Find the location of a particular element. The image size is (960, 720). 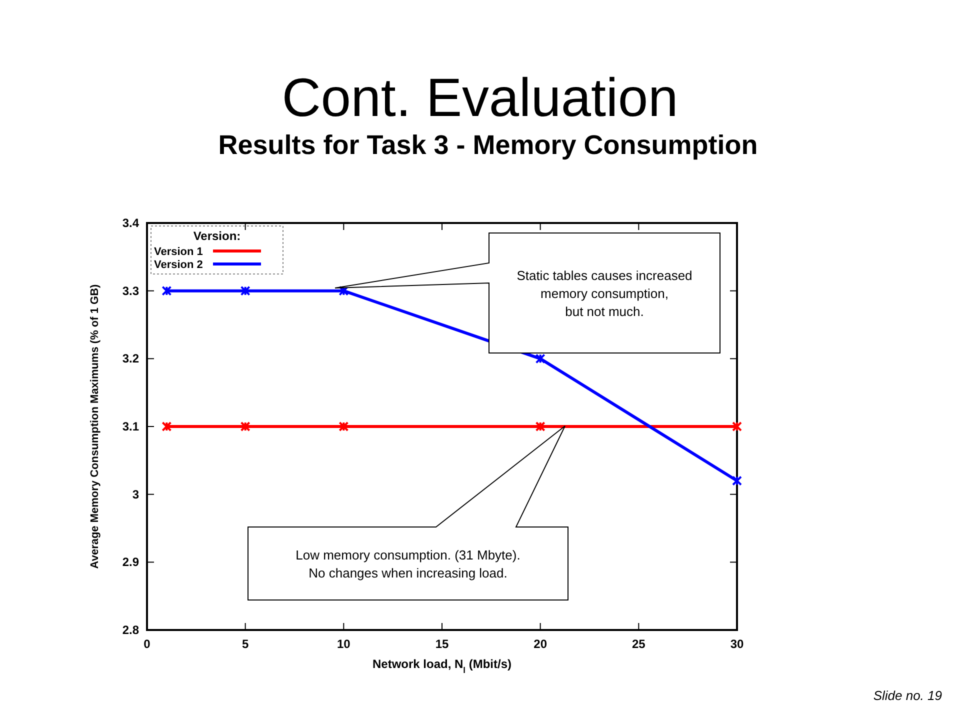

y-tick-label: 3 is located at coordinates (136, 494).